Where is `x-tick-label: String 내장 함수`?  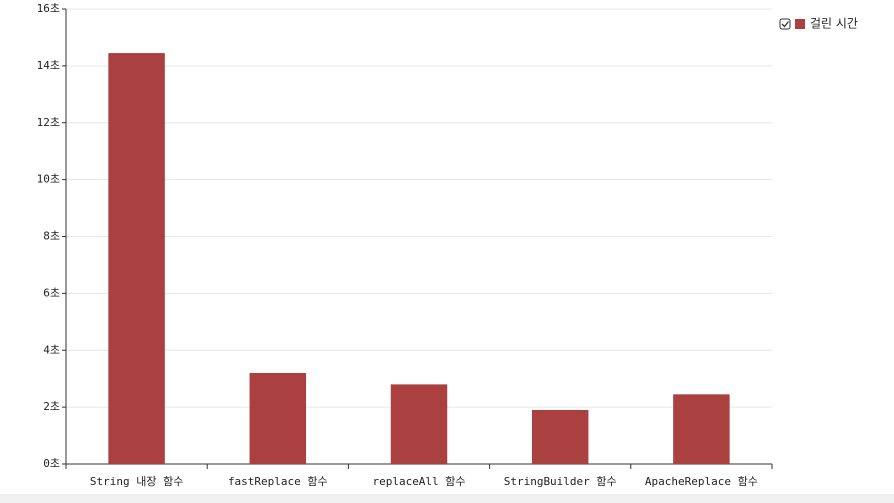 x-tick-label: String 내장 함수 is located at coordinates (136, 481).